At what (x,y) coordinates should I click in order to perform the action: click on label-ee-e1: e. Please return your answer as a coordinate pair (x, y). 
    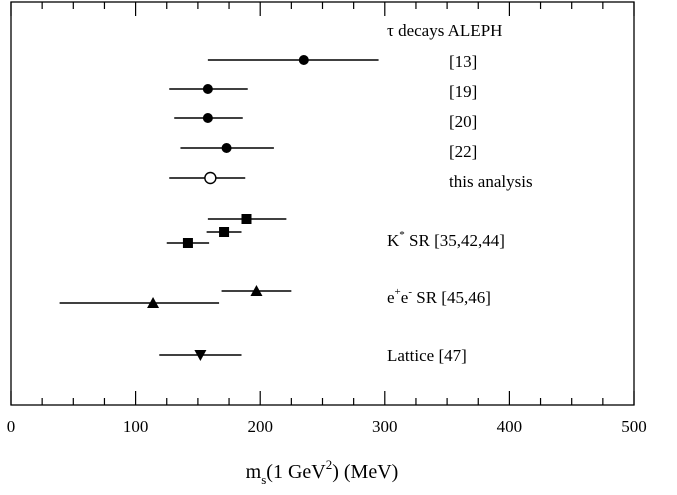
    Looking at the image, I should click on (391, 297).